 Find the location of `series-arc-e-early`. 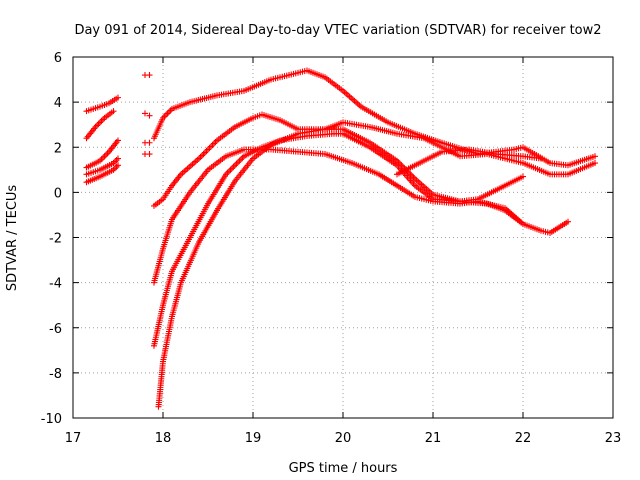

series-arc-e-early is located at coordinates (102, 174).